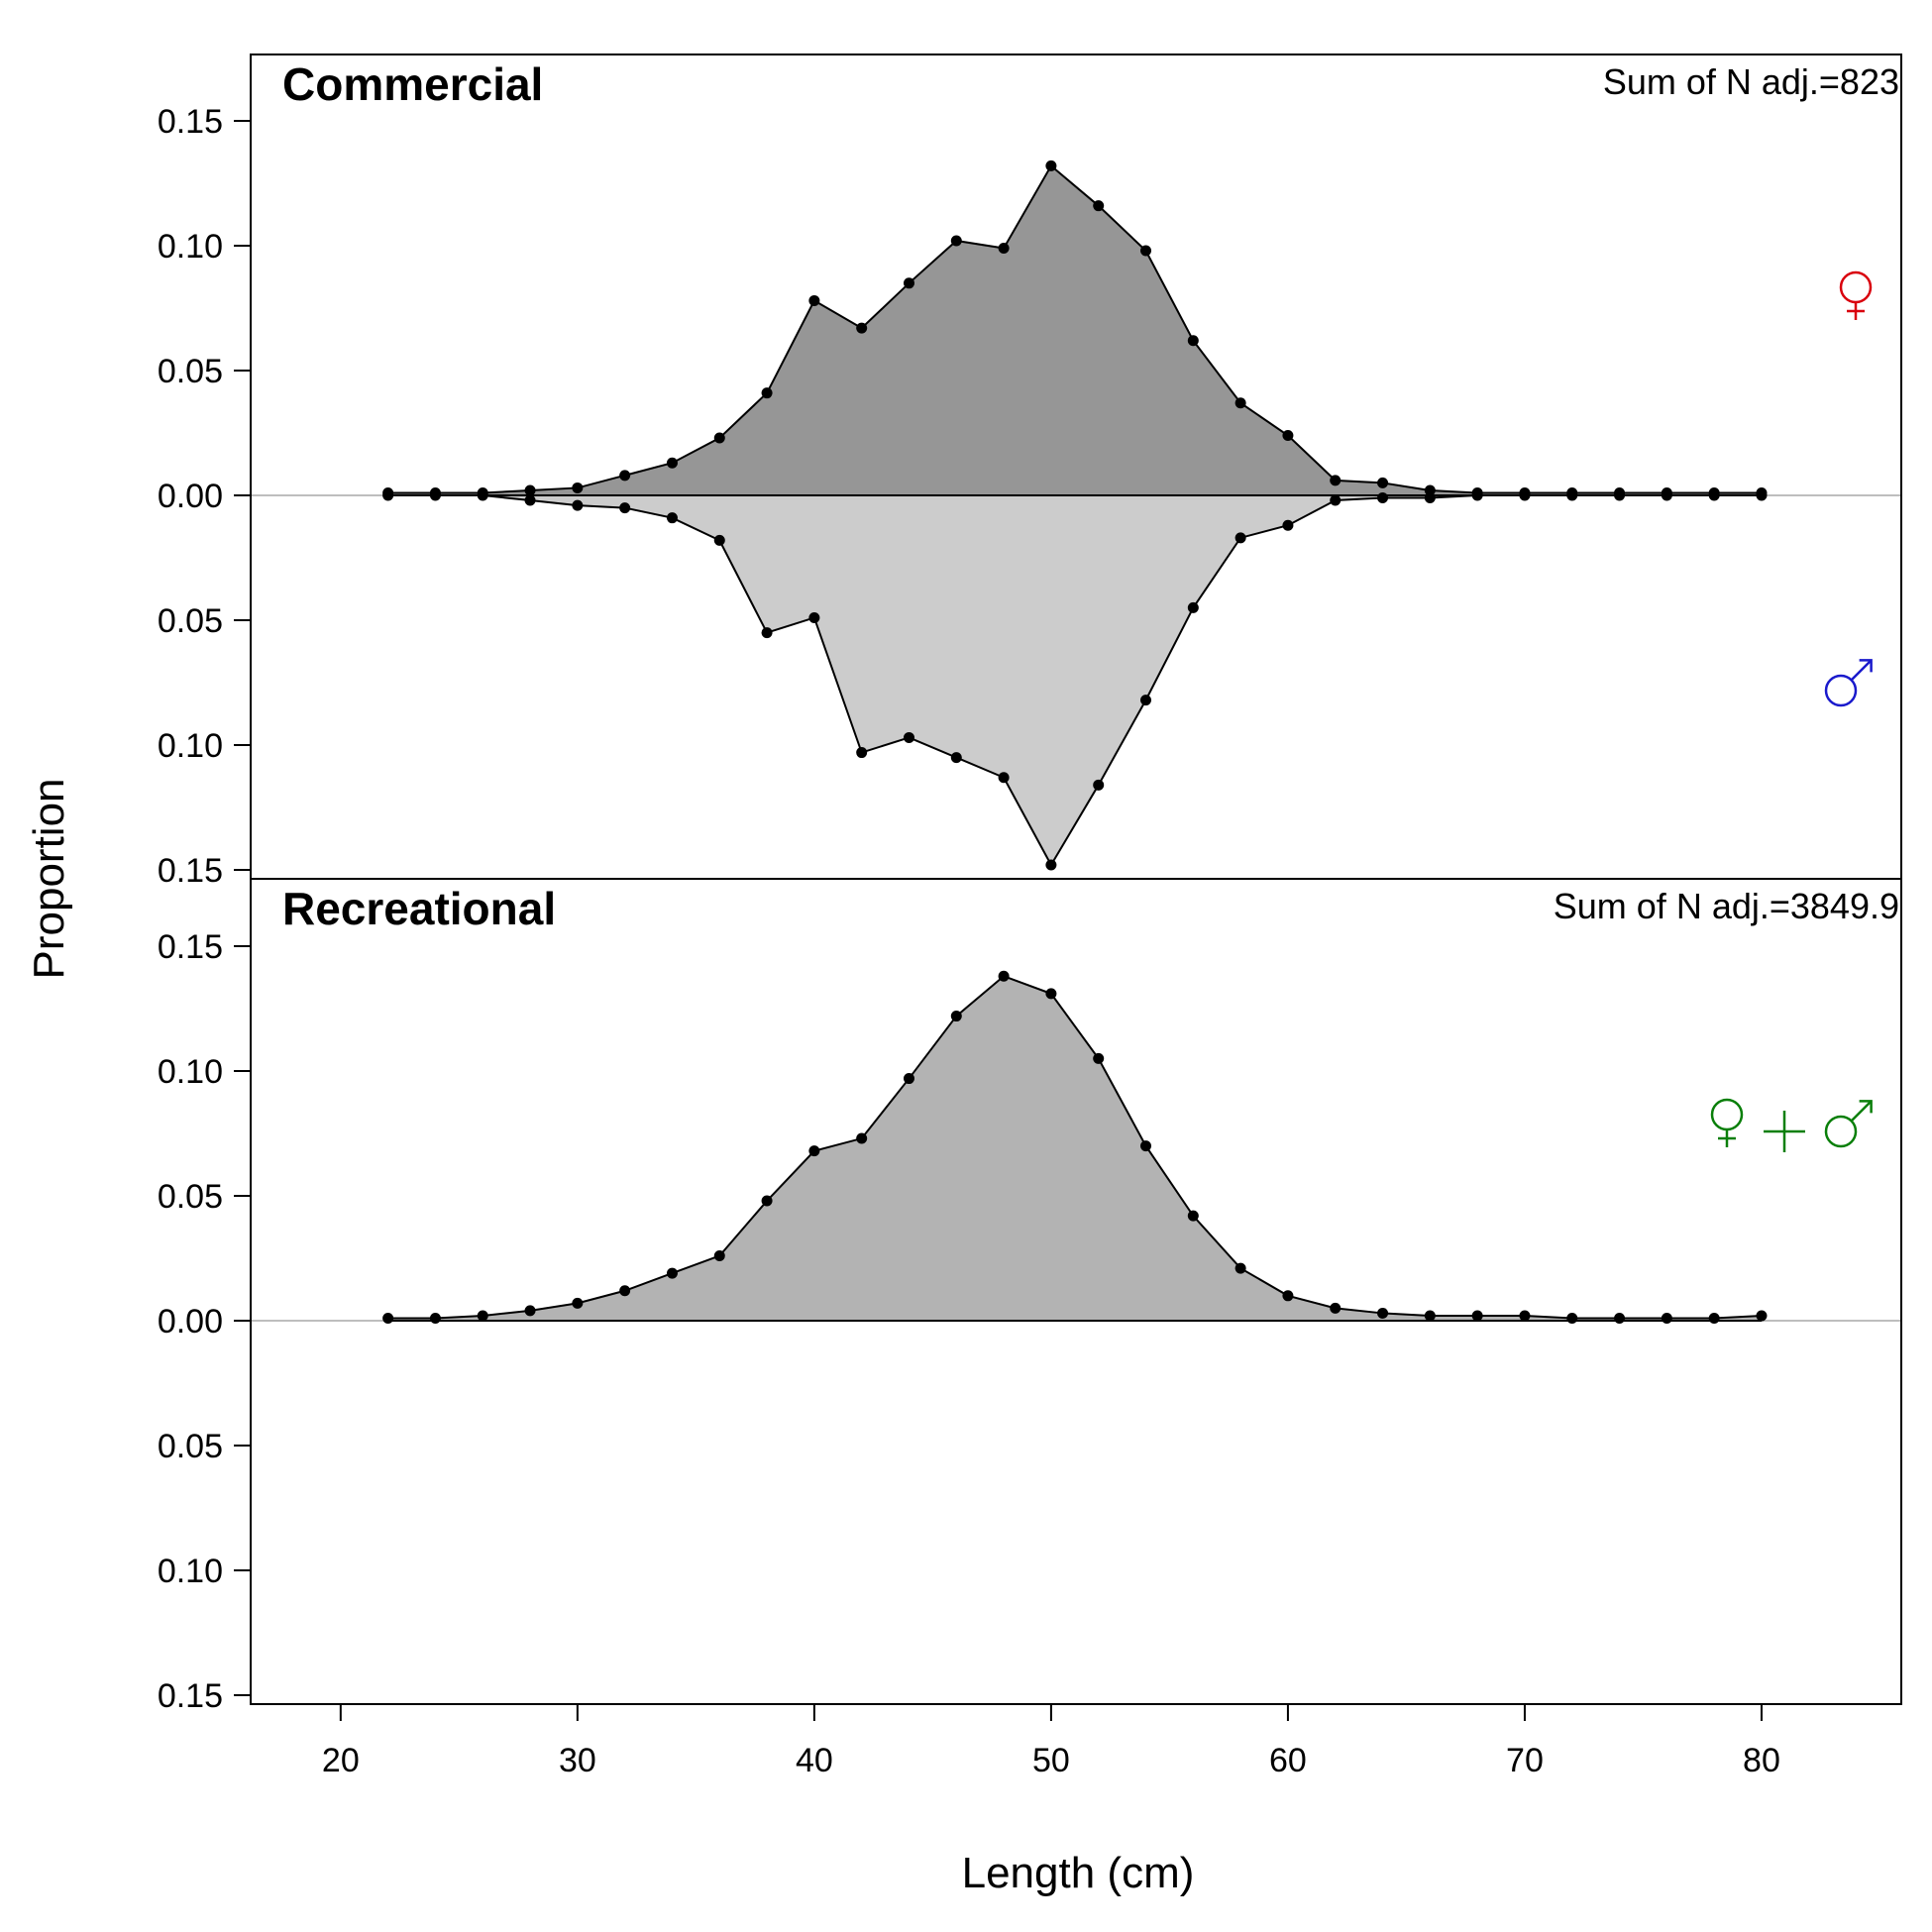 The width and height of the screenshot is (1932, 1932). What do you see at coordinates (577, 1760) in the screenshot?
I see `x-tick-label: 30` at bounding box center [577, 1760].